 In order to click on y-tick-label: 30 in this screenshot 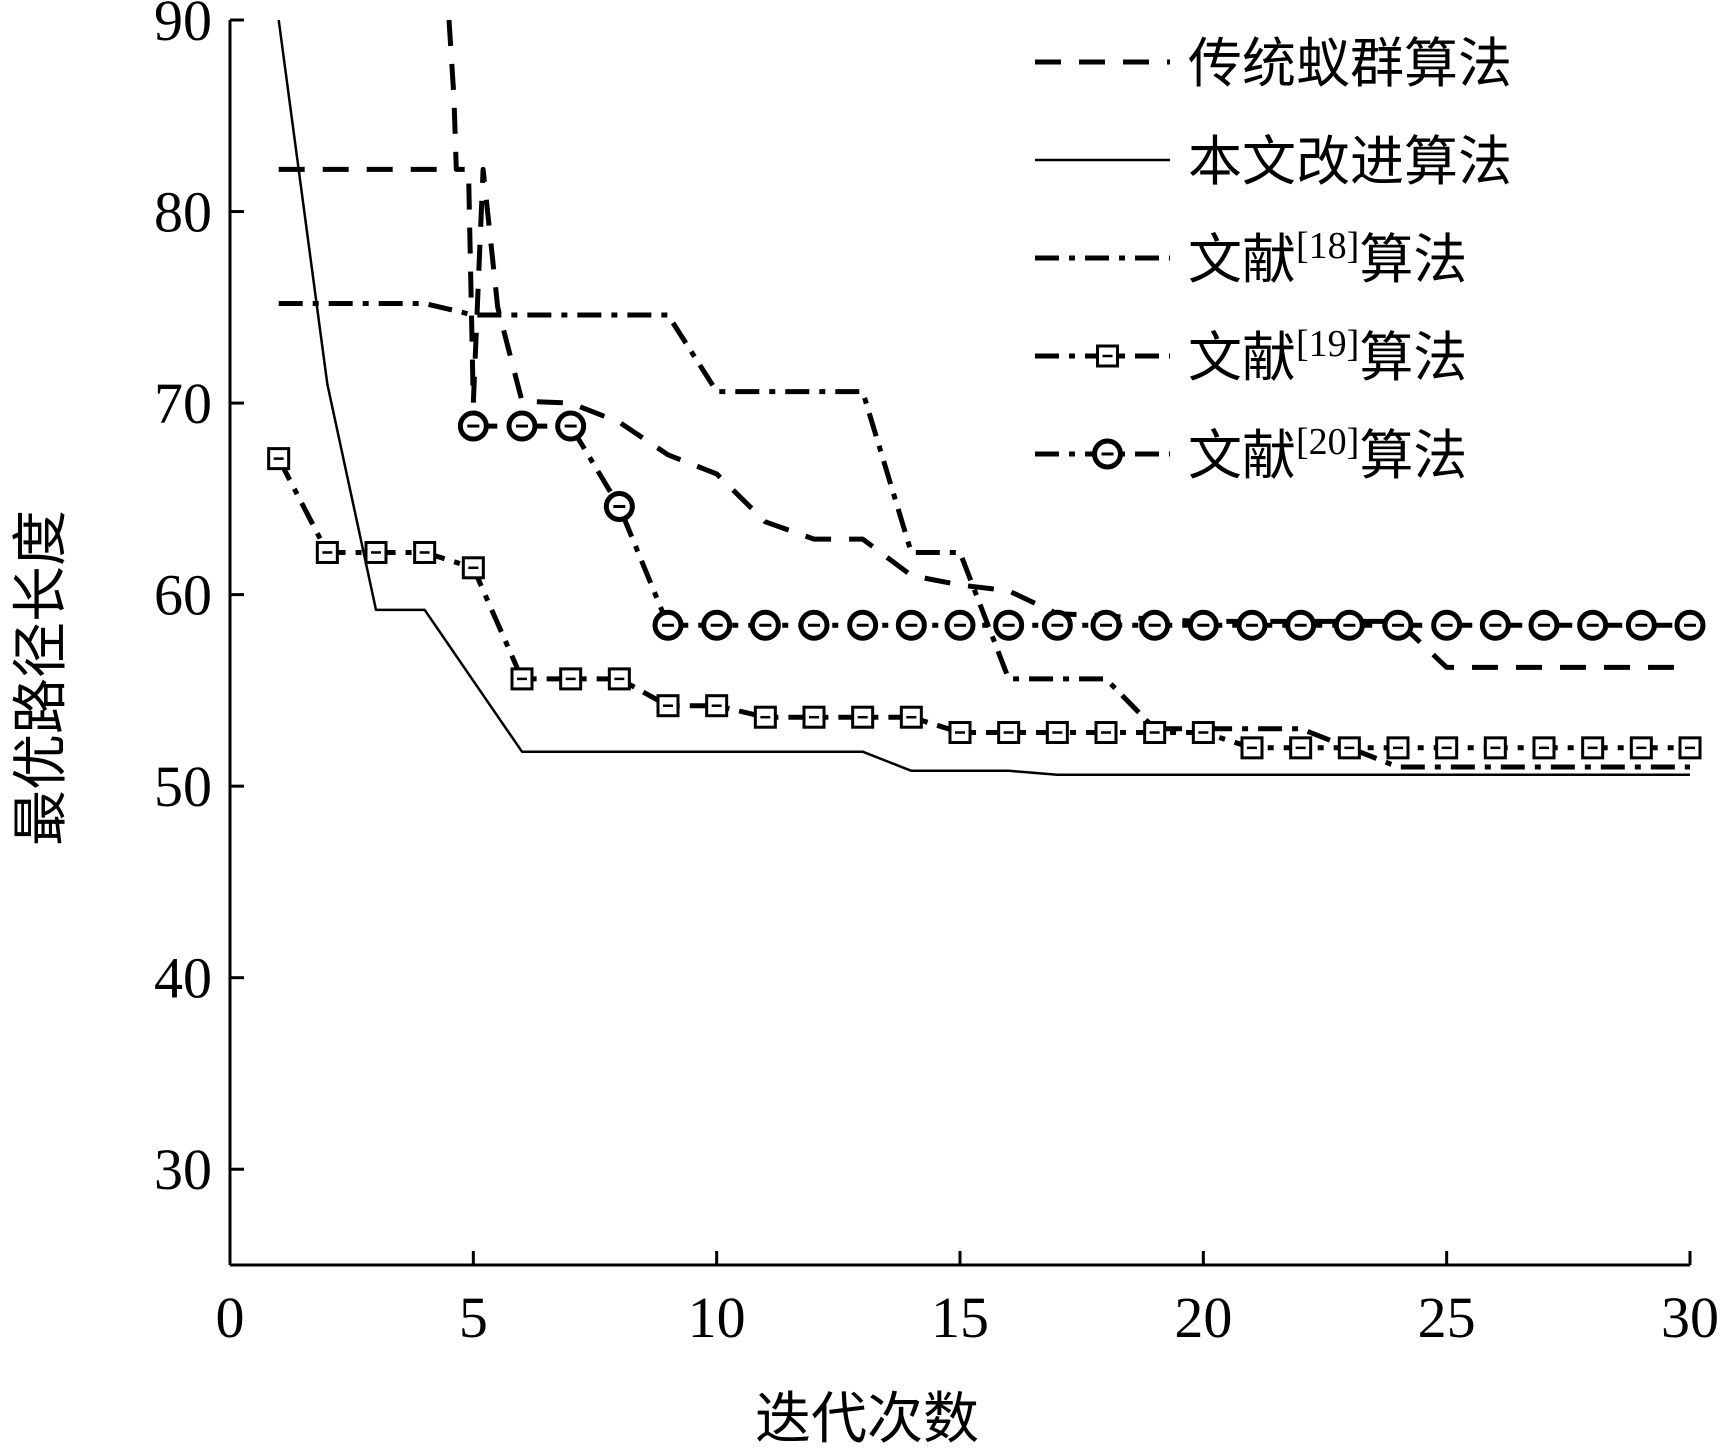, I will do `click(183, 1169)`.